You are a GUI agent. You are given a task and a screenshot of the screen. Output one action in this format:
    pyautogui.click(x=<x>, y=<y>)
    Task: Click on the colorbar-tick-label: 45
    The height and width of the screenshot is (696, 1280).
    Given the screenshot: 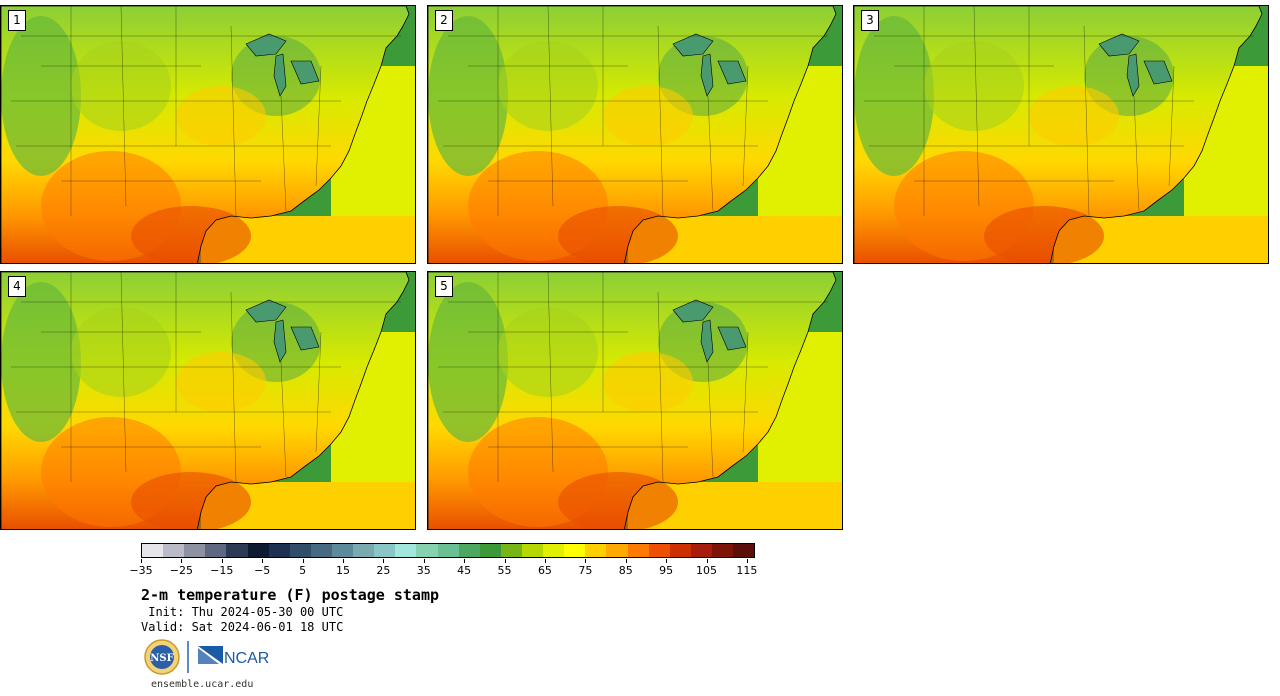 What is the action you would take?
    pyautogui.click(x=464, y=570)
    